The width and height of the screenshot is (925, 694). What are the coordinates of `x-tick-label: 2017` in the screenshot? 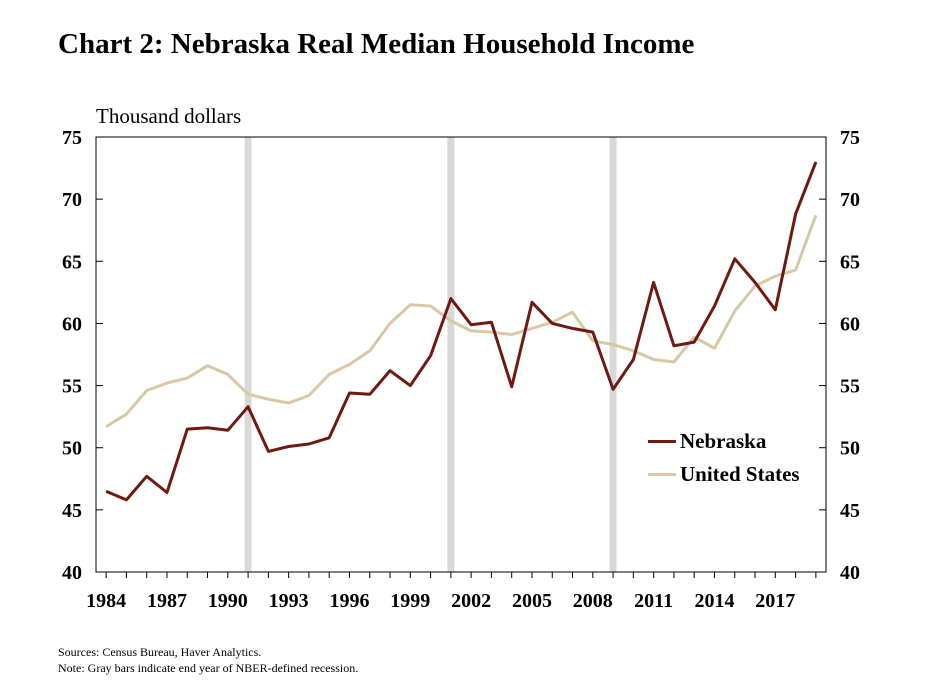 It's located at (775, 601).